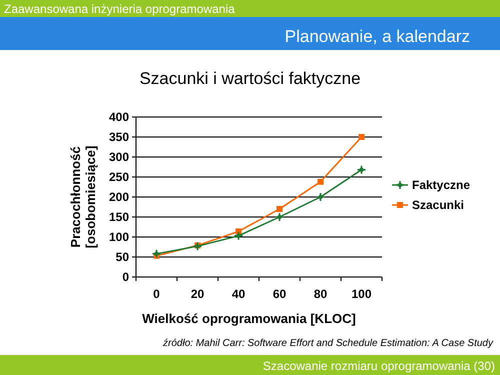 This screenshot has height=375, width=500. What do you see at coordinates (119, 237) in the screenshot?
I see `y-tick-label: 100` at bounding box center [119, 237].